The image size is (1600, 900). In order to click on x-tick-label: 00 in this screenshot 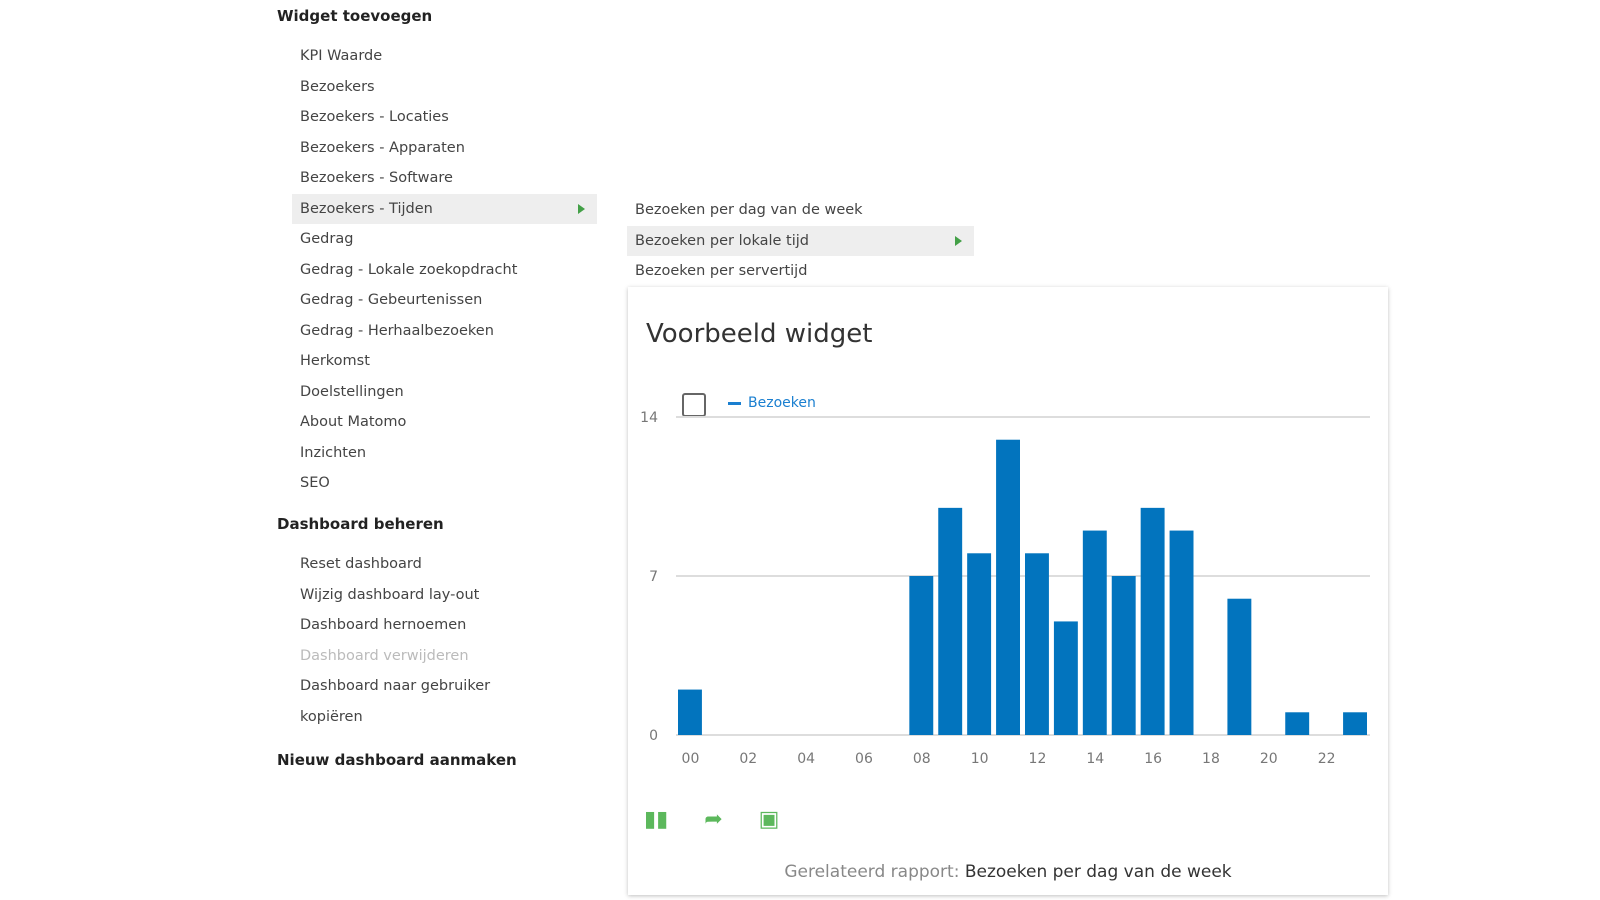, I will do `click(691, 759)`.